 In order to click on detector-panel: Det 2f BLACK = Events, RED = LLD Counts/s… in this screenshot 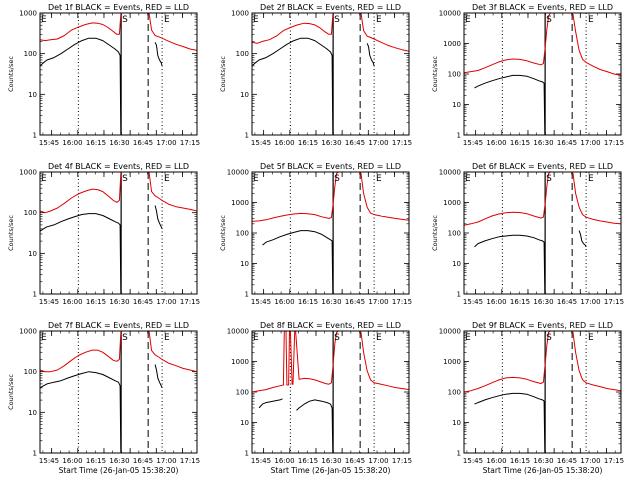, I will do `click(315, 75)`.